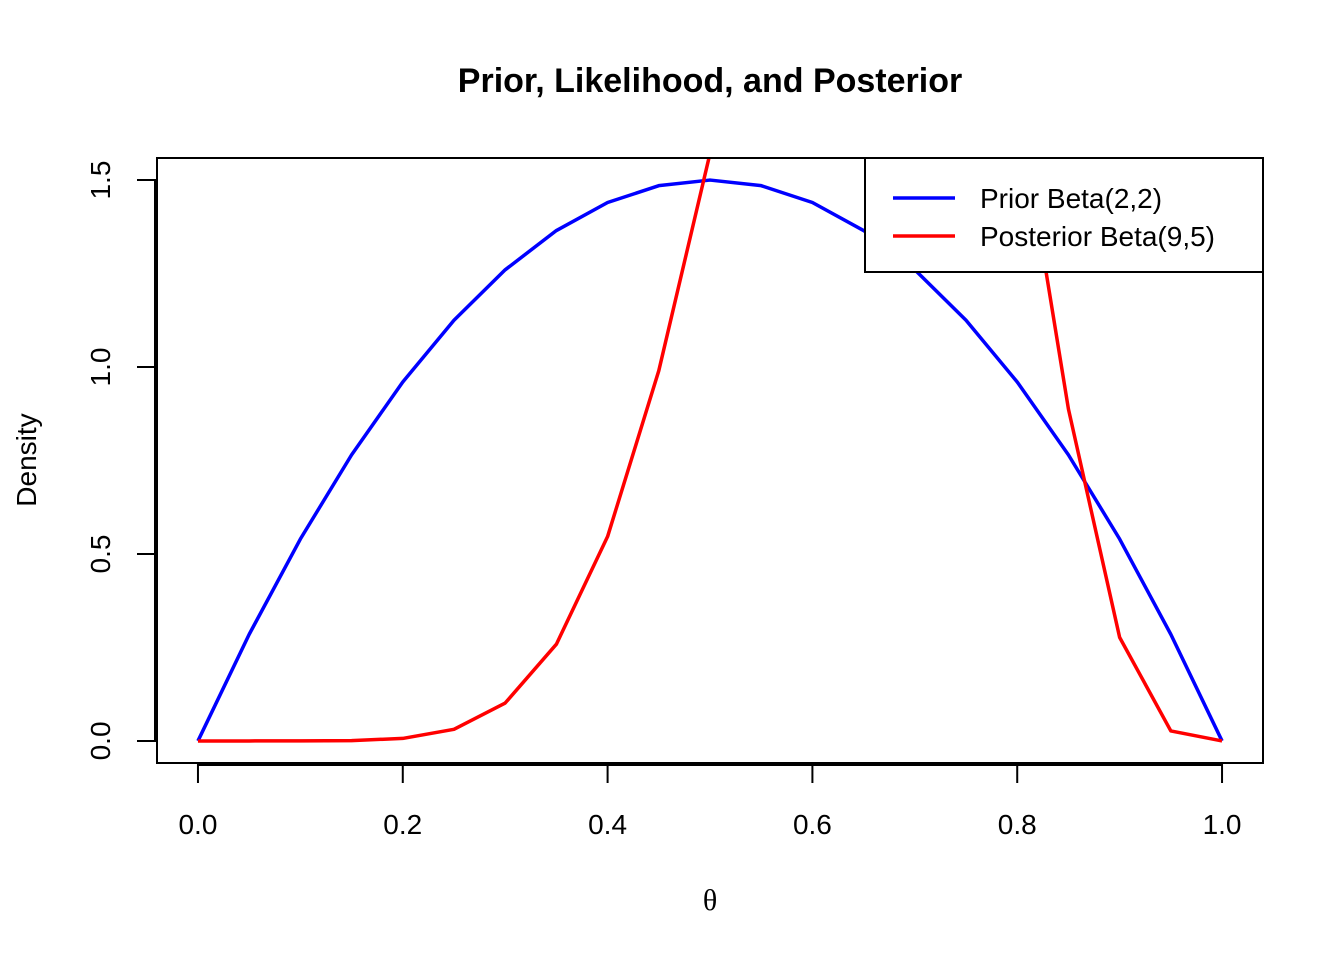  I want to click on legend: Prior Beta(2,2) Posterior Beta(9,5), so click(1064, 215).